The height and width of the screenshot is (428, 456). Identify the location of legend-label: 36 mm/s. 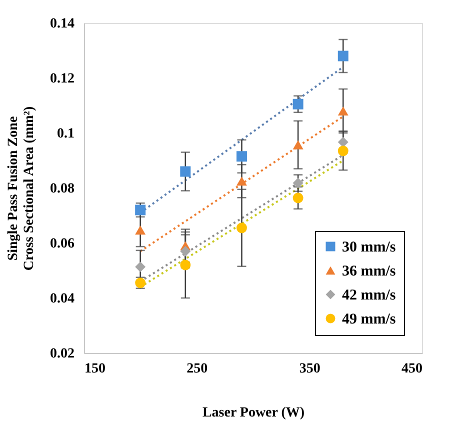
(369, 272).